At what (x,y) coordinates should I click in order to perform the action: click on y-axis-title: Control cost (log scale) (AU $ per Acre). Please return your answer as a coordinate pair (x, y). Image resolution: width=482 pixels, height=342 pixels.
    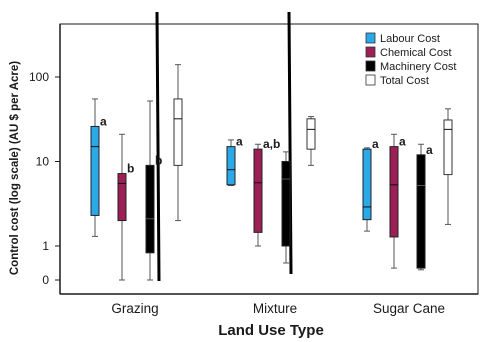
    Looking at the image, I should click on (15, 168).